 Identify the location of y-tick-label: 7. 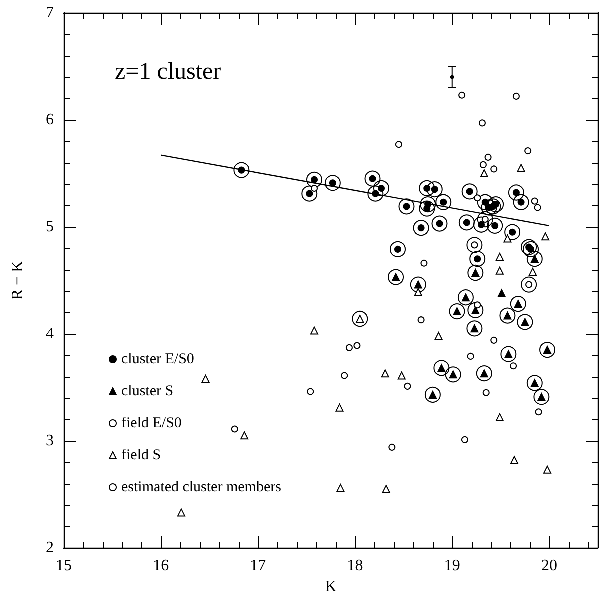
(50, 13).